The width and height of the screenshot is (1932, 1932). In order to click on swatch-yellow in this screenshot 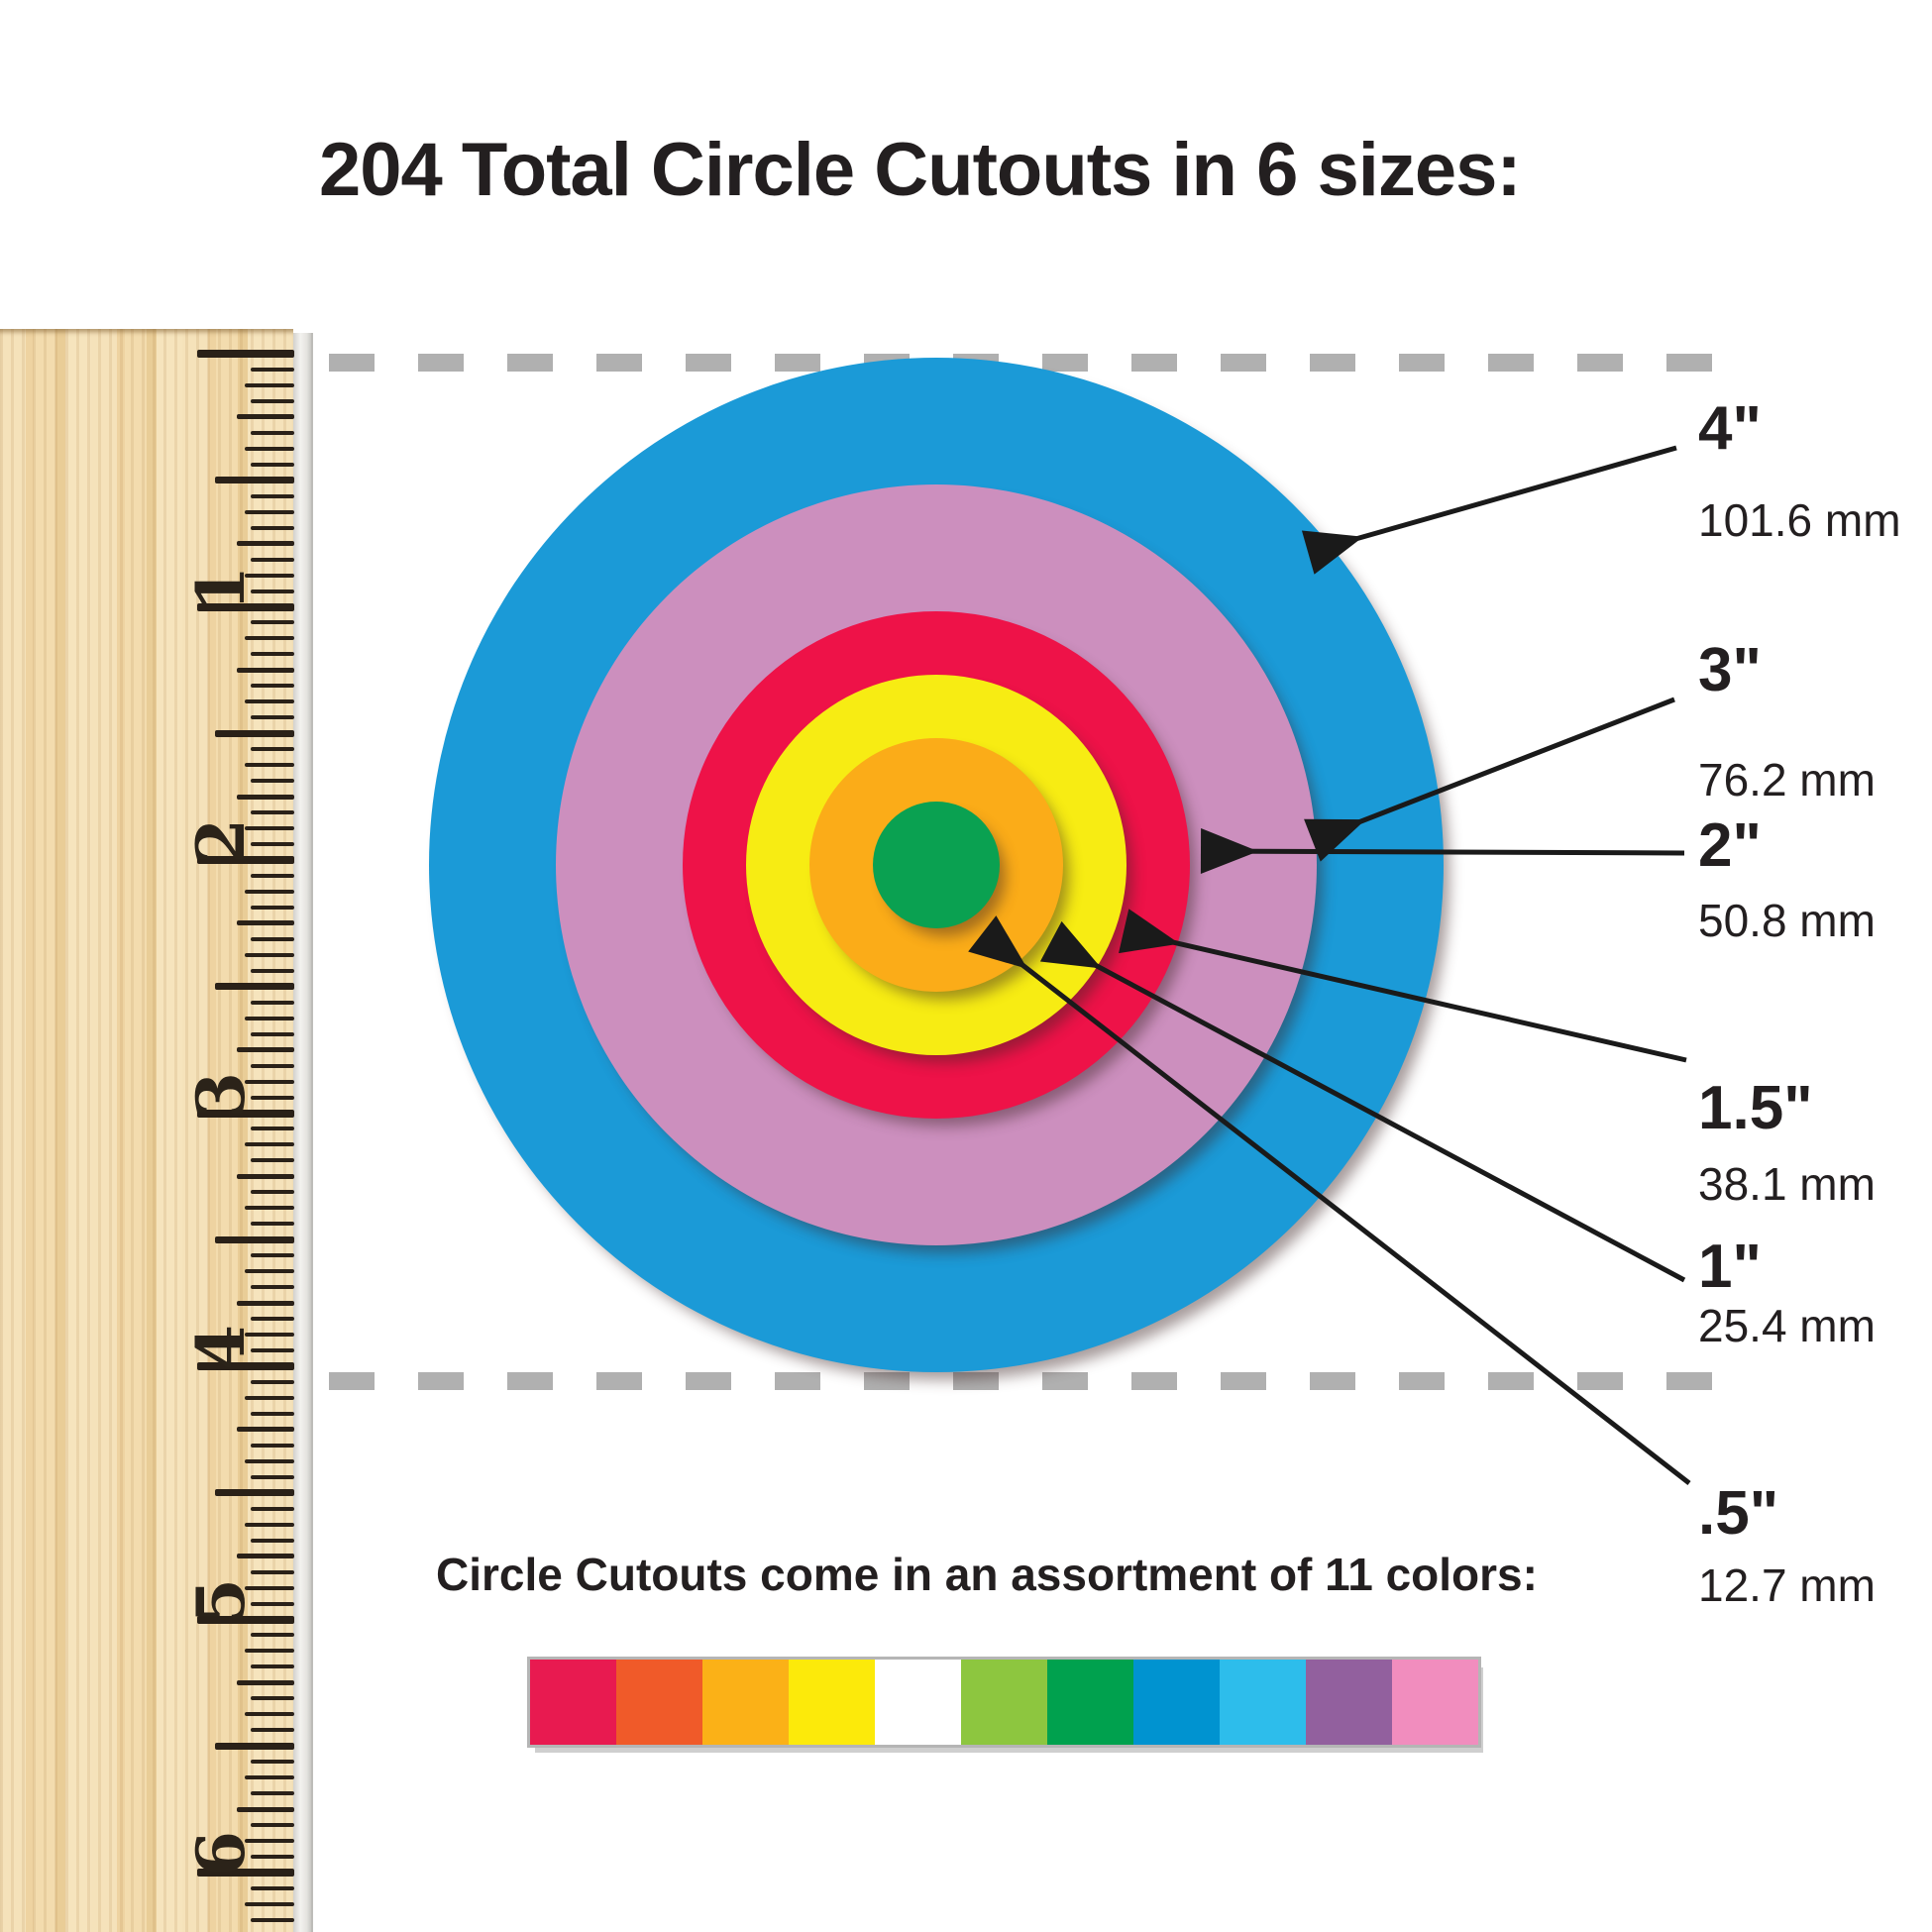, I will do `click(832, 1702)`.